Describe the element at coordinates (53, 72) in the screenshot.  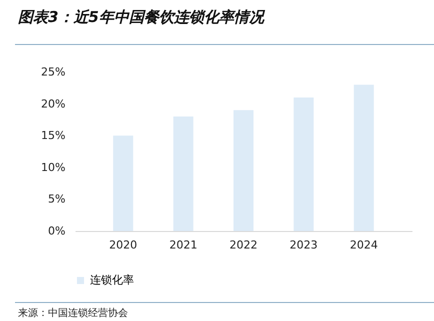
I see `y-tick-label: 25%` at that location.